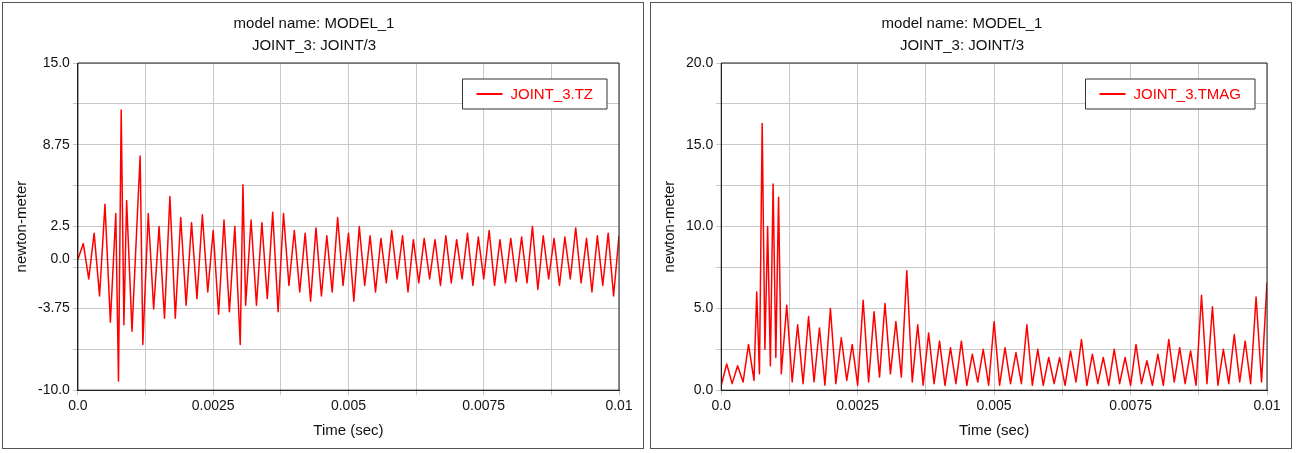 Image resolution: width=1304 pixels, height=453 pixels. I want to click on y-tick-label: -3.75, so click(54, 307).